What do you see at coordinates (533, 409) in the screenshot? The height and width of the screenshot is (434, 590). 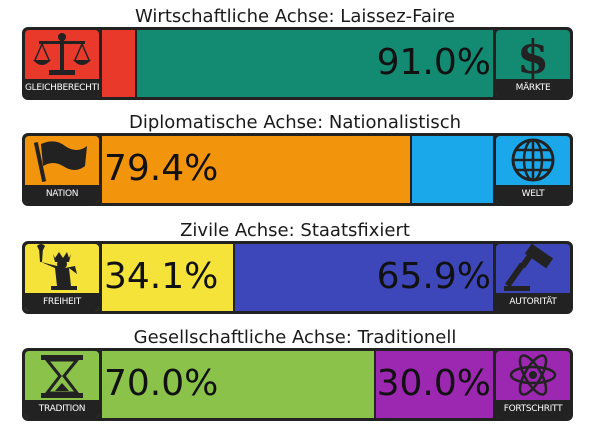 I see `pole-label: FORTSCHRITT` at bounding box center [533, 409].